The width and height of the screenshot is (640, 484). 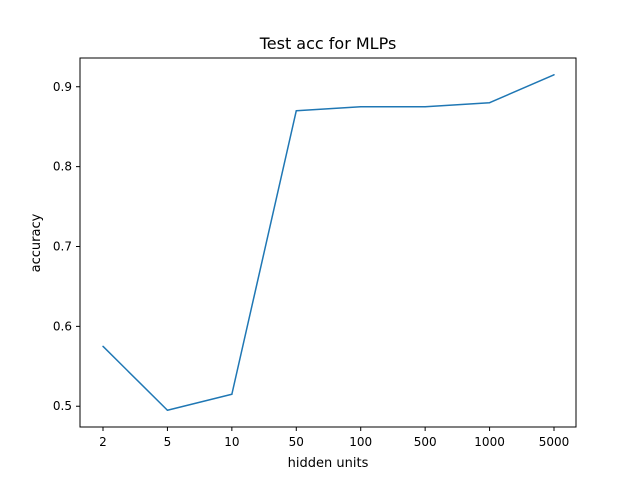 What do you see at coordinates (62, 167) in the screenshot?
I see `y-tick-label: 0.8` at bounding box center [62, 167].